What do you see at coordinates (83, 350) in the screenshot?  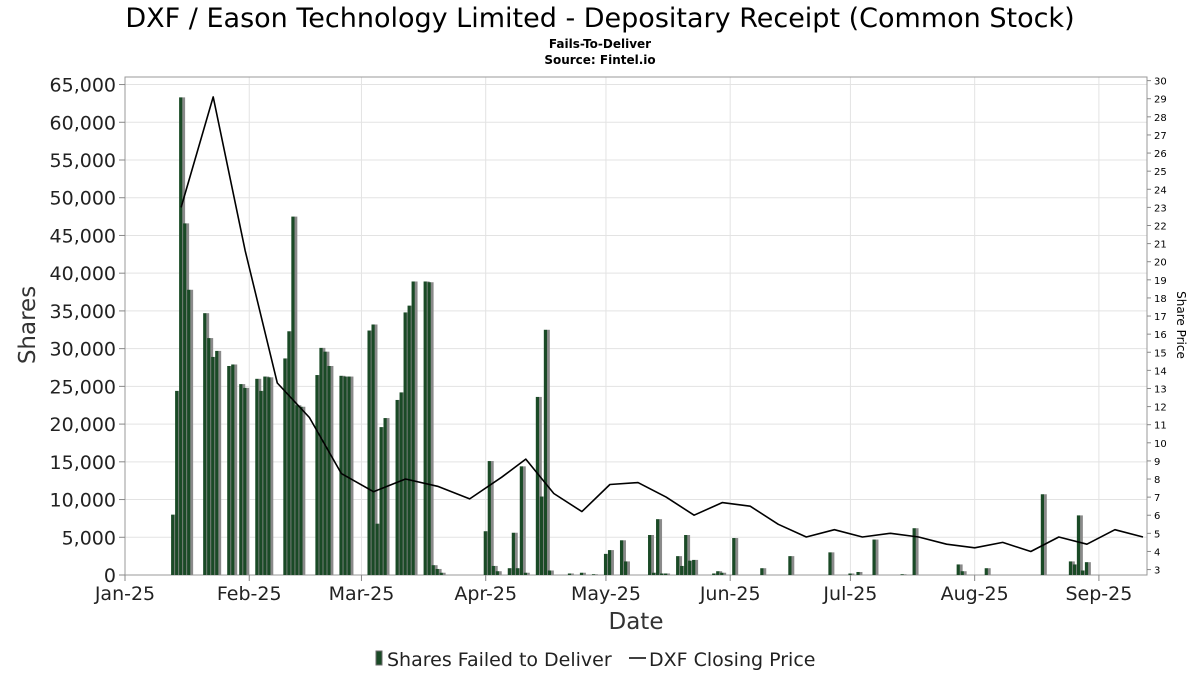 I see `y-tick-label: 30,000` at bounding box center [83, 350].